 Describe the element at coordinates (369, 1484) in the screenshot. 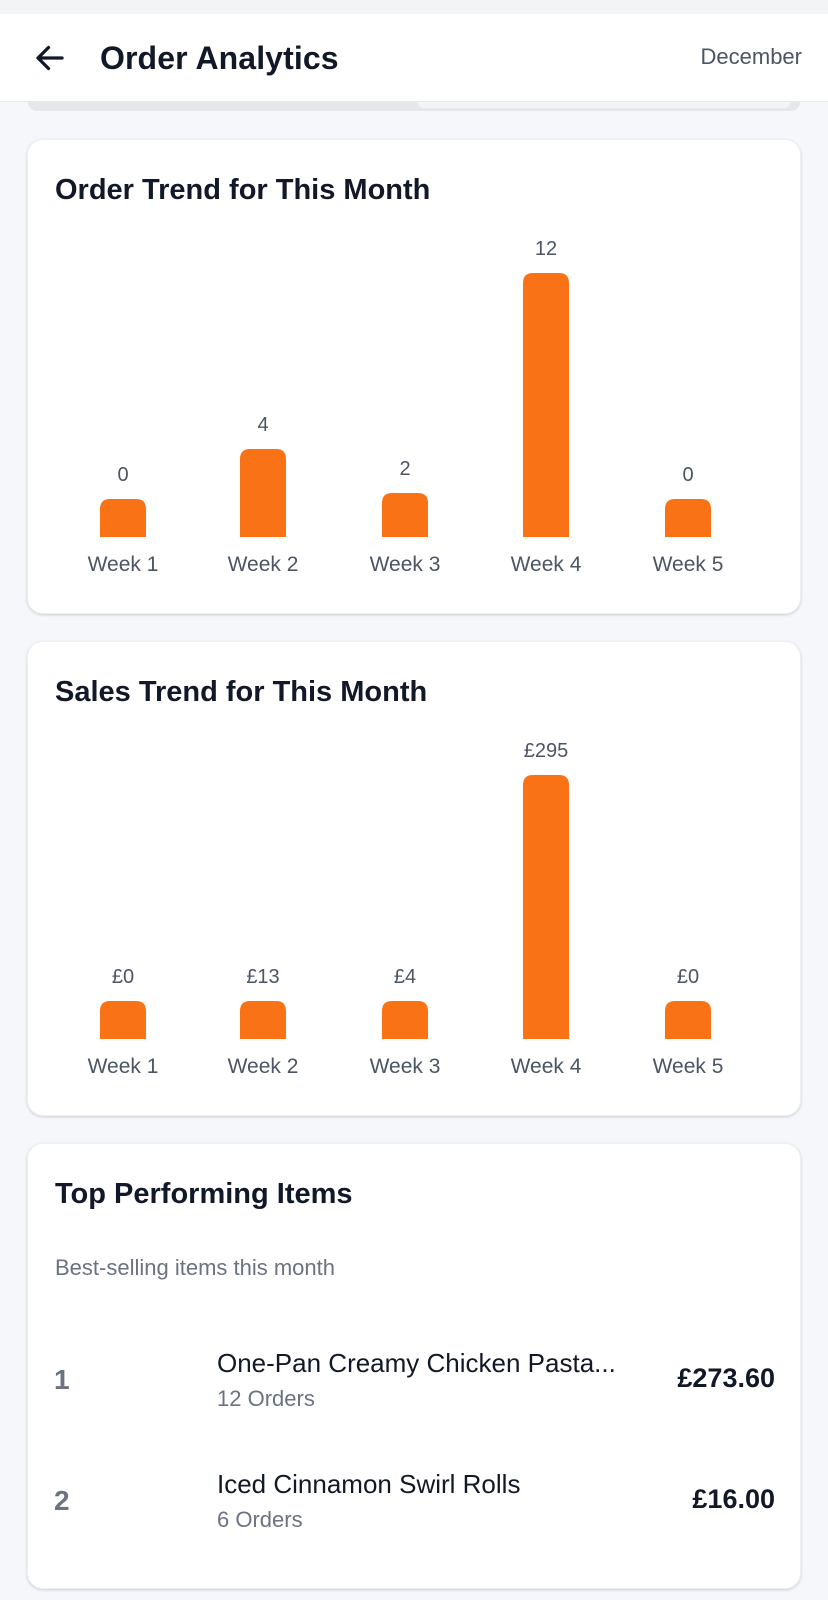

I see `item-name: Iced Cinnamon Swirl Rolls` at that location.